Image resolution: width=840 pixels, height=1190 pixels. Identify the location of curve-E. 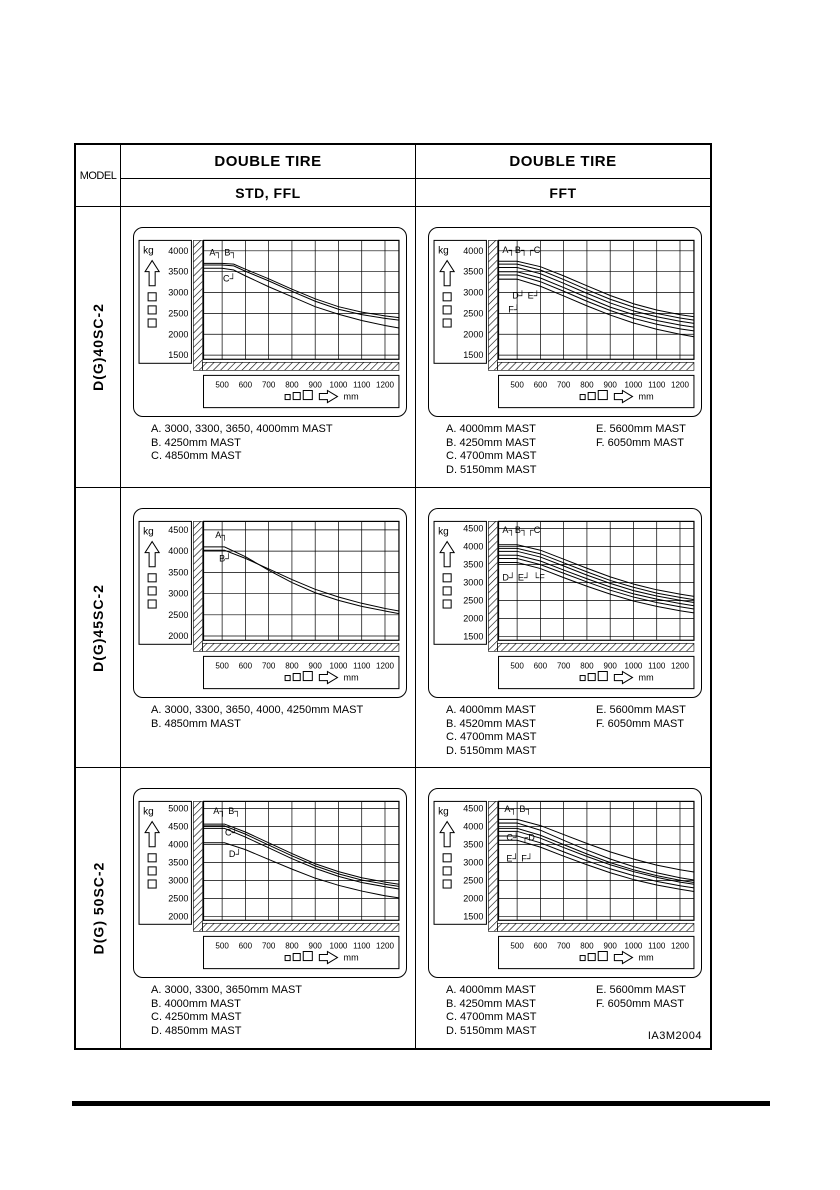
(596, 583).